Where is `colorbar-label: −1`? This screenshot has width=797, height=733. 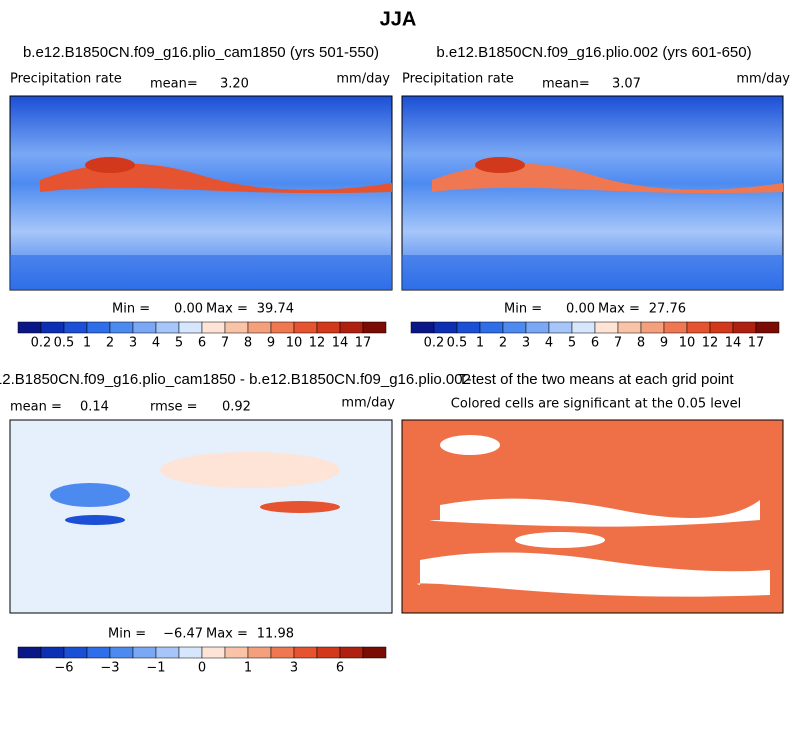
colorbar-label: −1 is located at coordinates (155, 668).